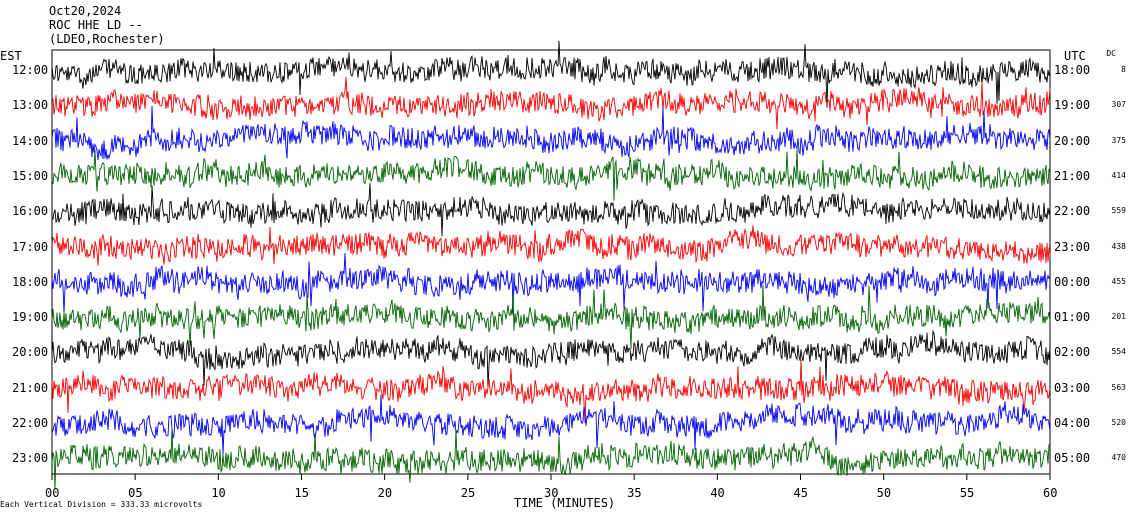 The width and height of the screenshot is (1130, 519). Describe the element at coordinates (1072, 70) in the screenshot. I see `right-hour-label: 18:00` at that location.